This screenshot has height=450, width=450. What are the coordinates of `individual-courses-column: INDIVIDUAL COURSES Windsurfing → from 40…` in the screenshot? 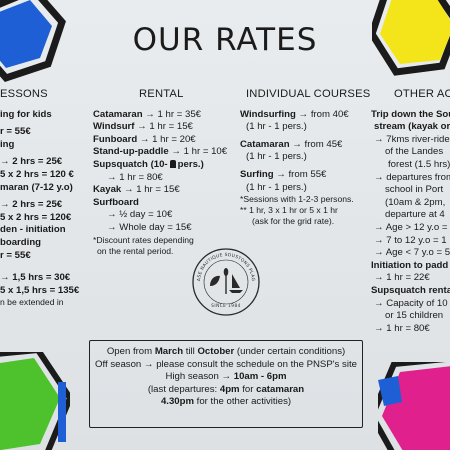 It's located at (305, 157).